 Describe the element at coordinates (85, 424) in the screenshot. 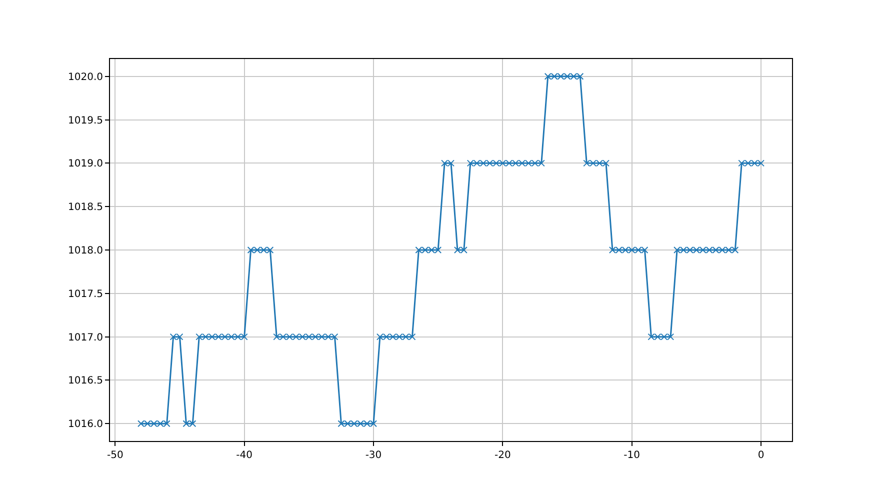

I see `y-tick-label: 1016.0` at that location.